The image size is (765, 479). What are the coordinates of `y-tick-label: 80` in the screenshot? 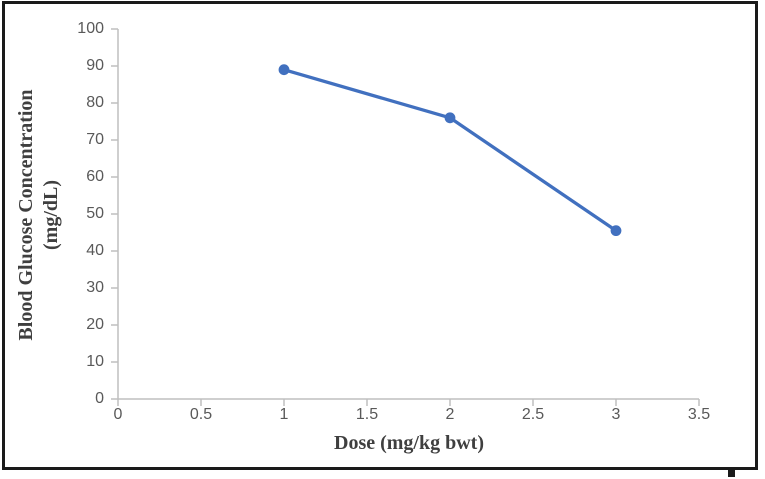 It's located at (95, 102).